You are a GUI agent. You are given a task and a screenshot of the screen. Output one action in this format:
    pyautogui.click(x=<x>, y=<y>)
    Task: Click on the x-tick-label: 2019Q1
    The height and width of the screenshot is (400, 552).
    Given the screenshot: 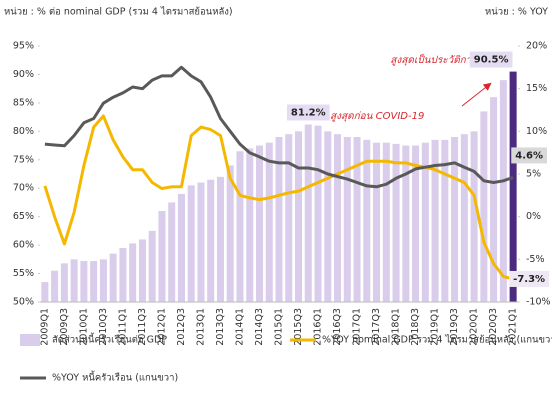 What is the action you would take?
    pyautogui.click(x=435, y=327)
    